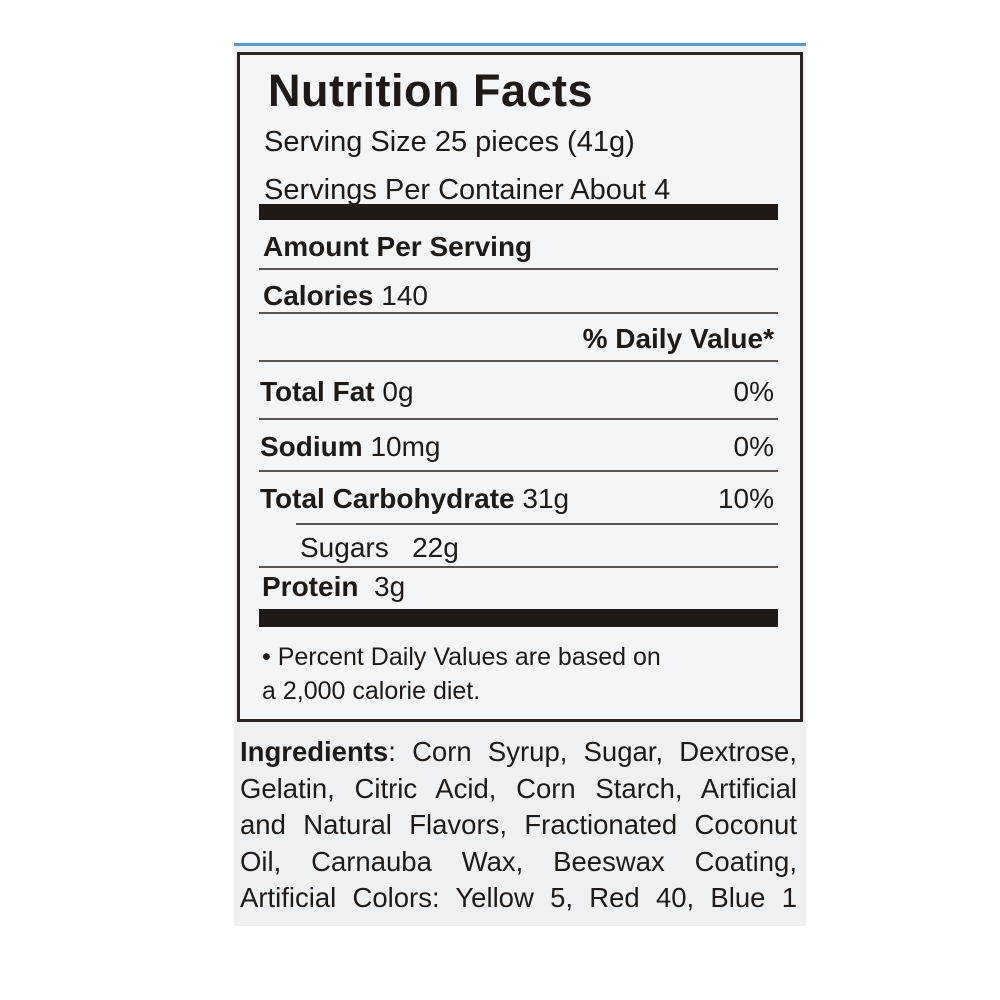 This screenshot has width=1000, height=1000. I want to click on nutrient-name: Protein, so click(310, 586).